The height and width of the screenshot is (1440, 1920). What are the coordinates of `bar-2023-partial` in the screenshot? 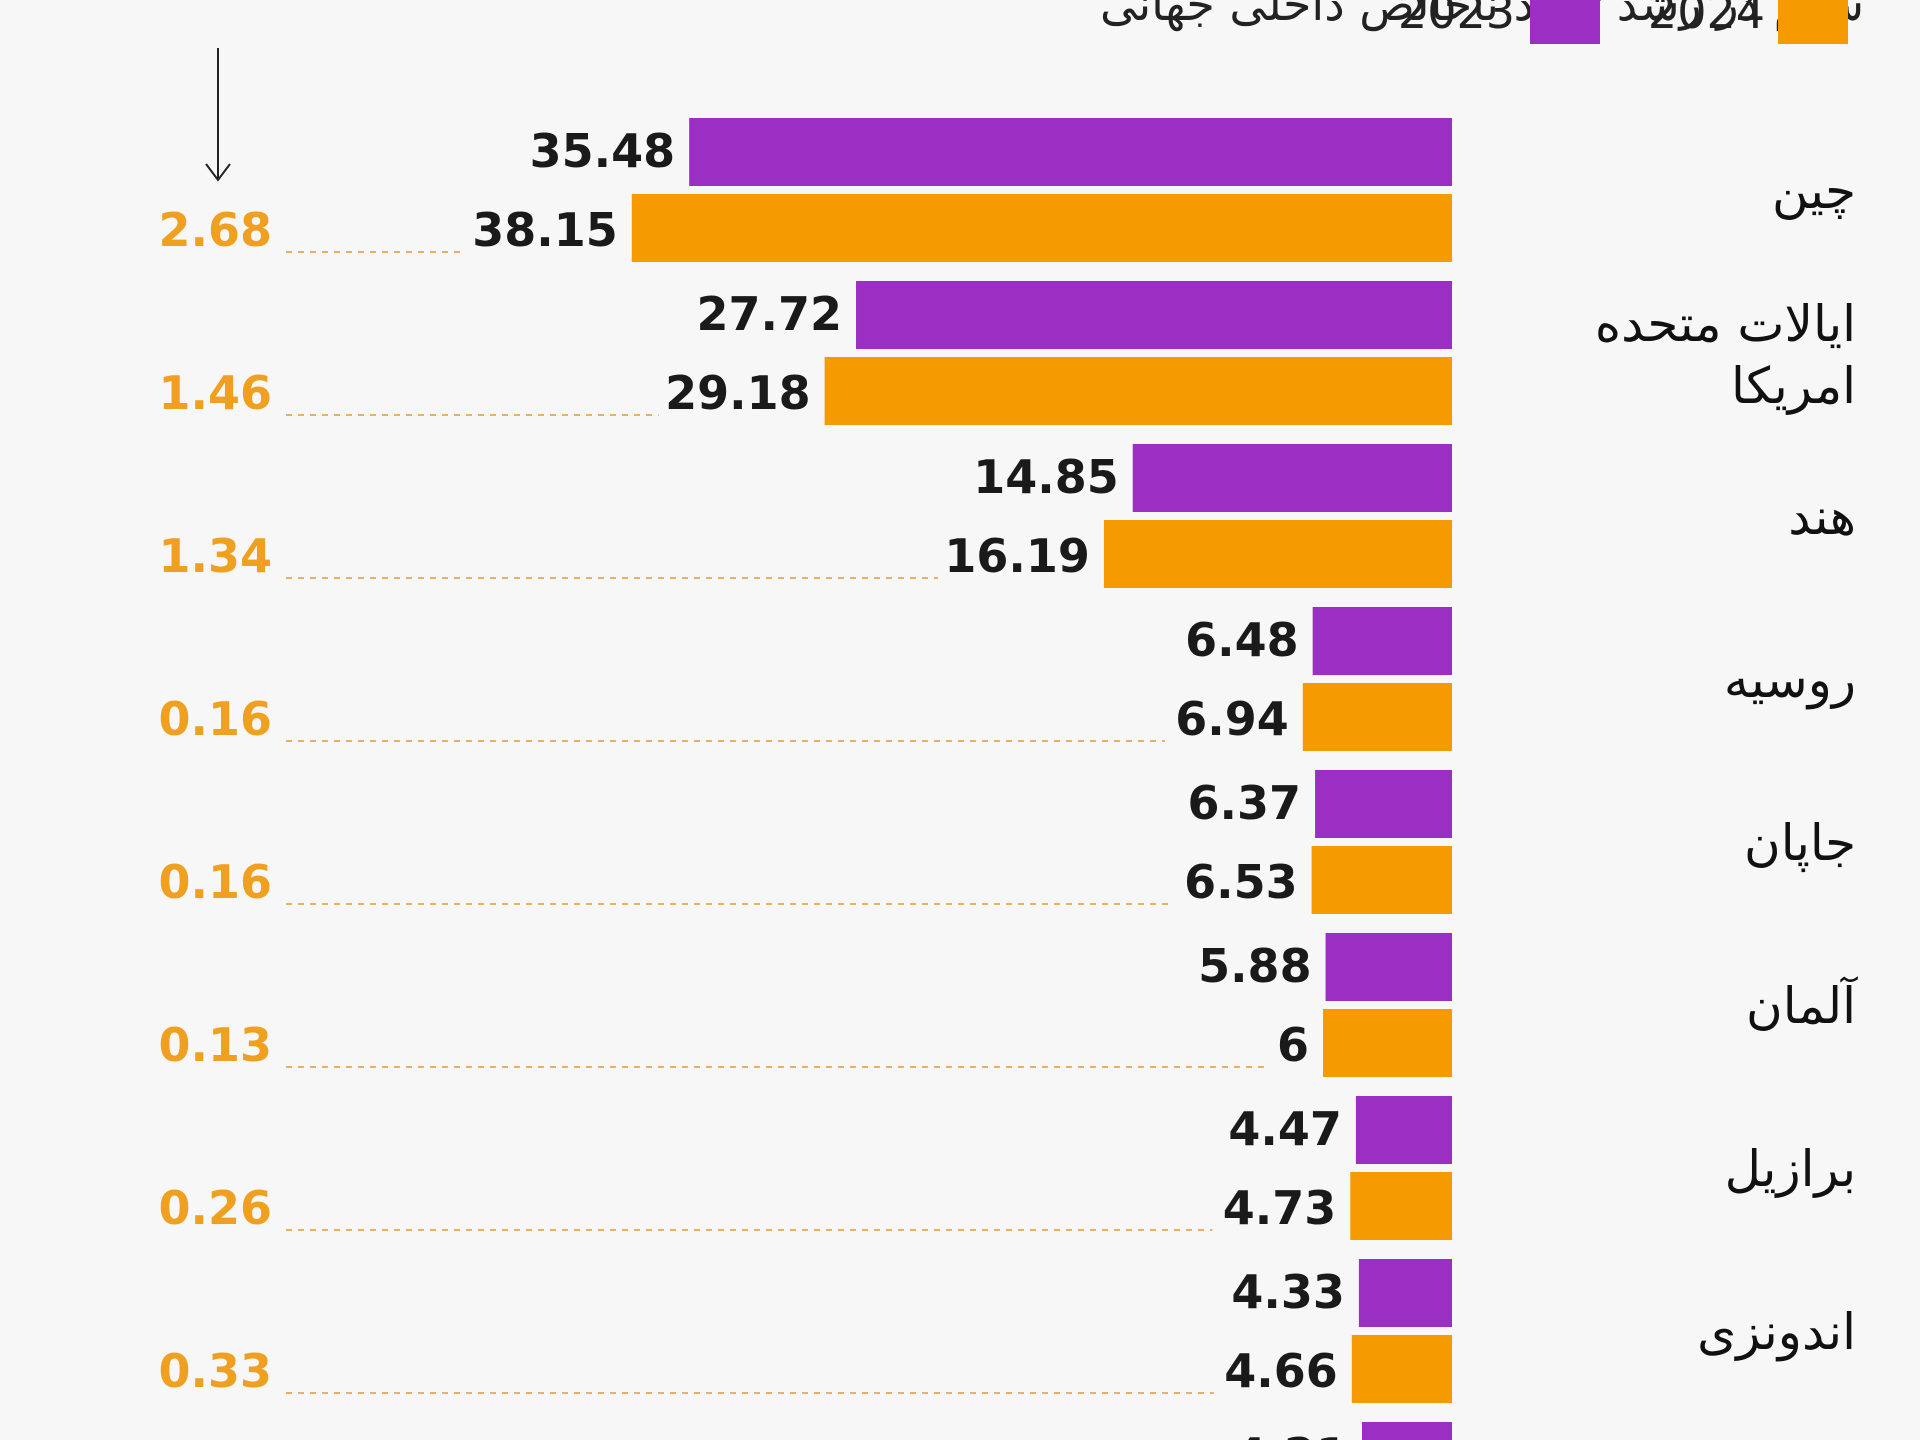 It's located at (1407, 1431).